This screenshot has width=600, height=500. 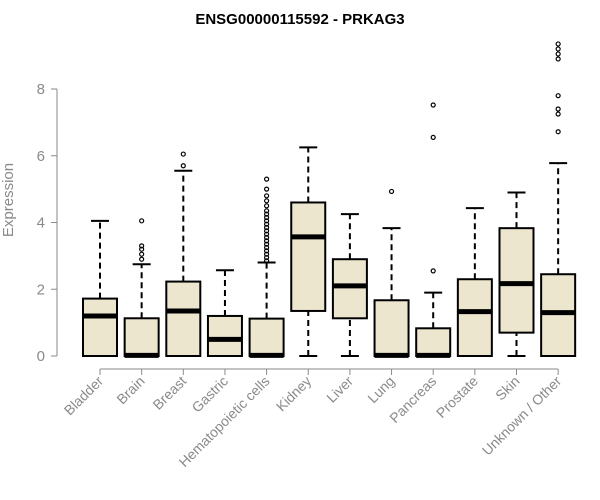 What do you see at coordinates (41, 156) in the screenshot?
I see `y-tick-label: 6` at bounding box center [41, 156].